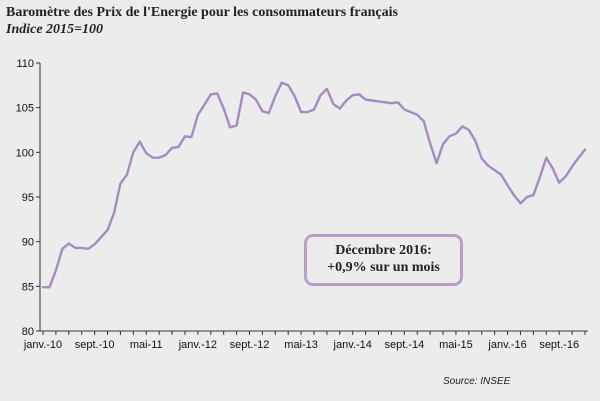 The width and height of the screenshot is (600, 401). Describe the element at coordinates (28, 332) in the screenshot. I see `y-tick-label: 80` at that location.